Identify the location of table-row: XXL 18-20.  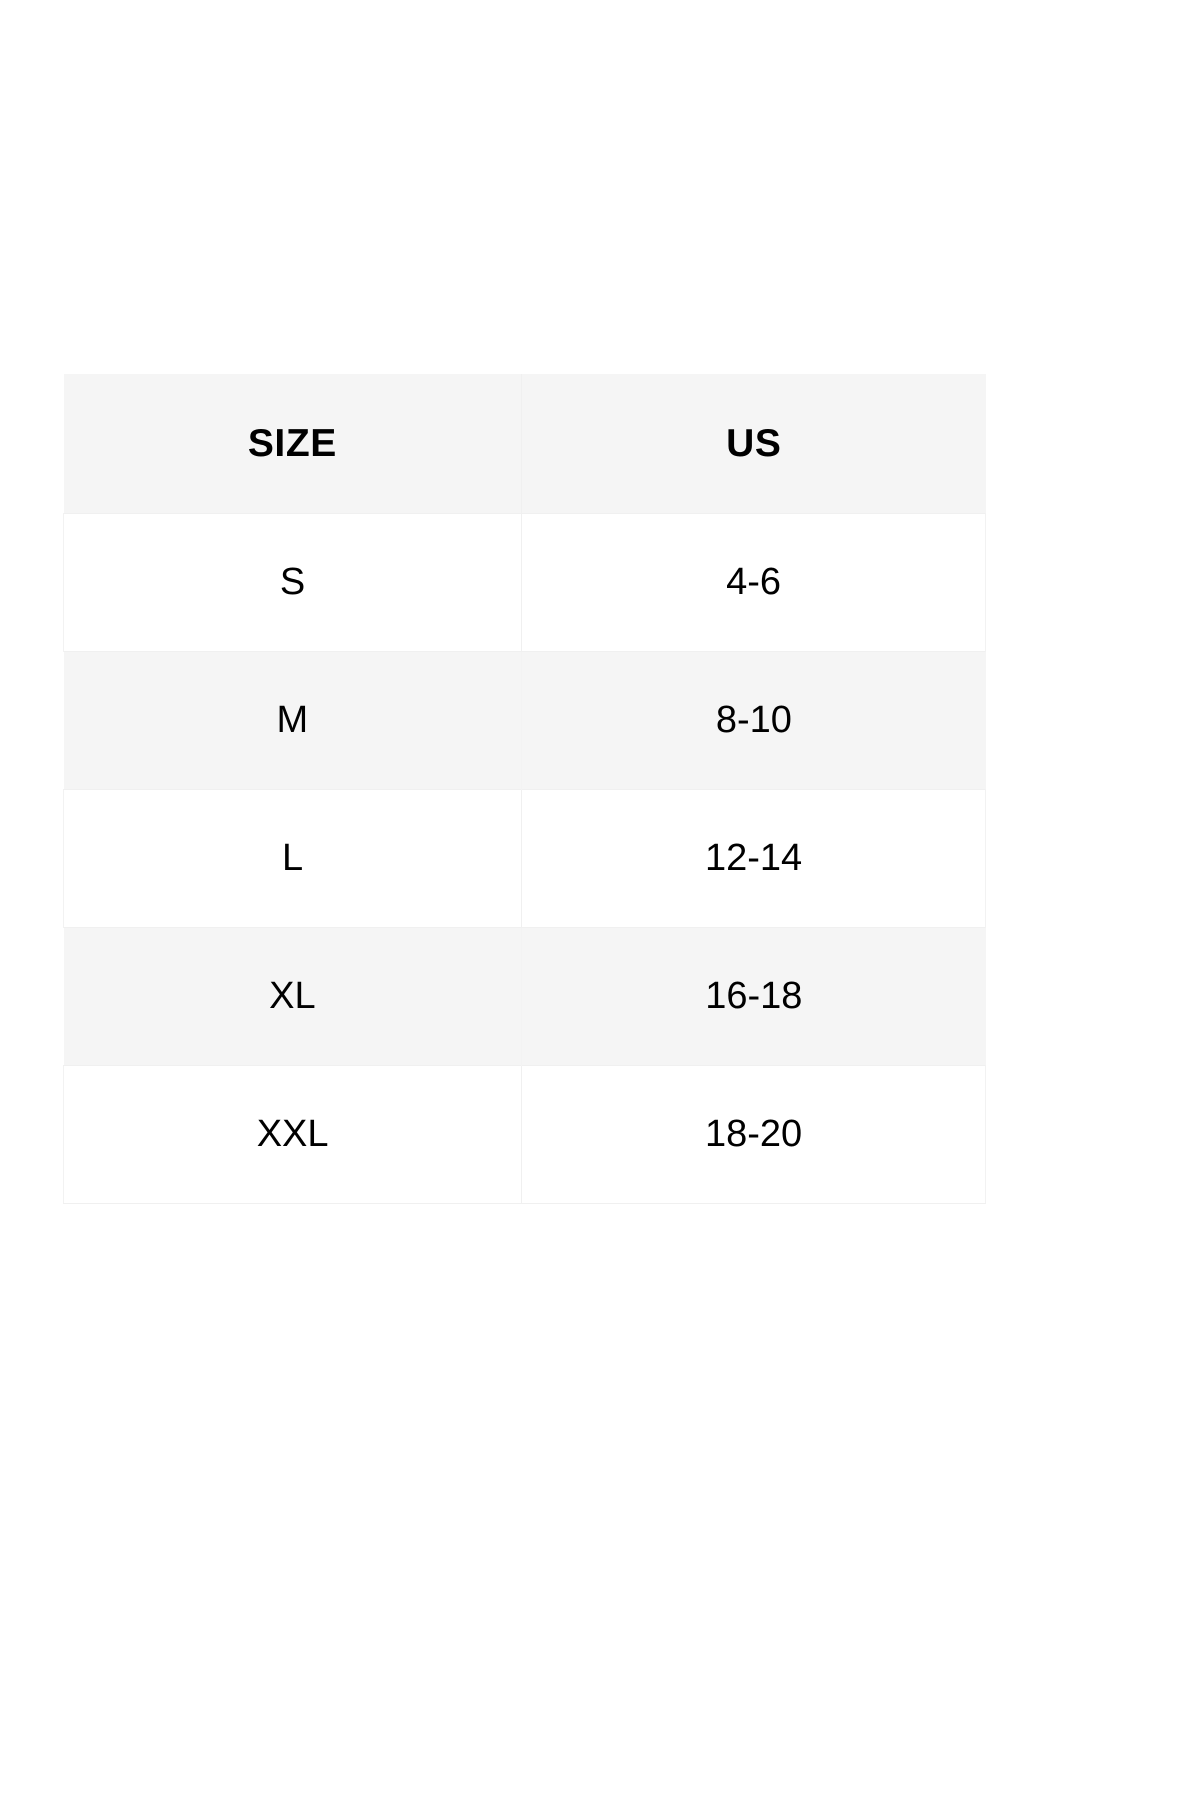
(524, 1134).